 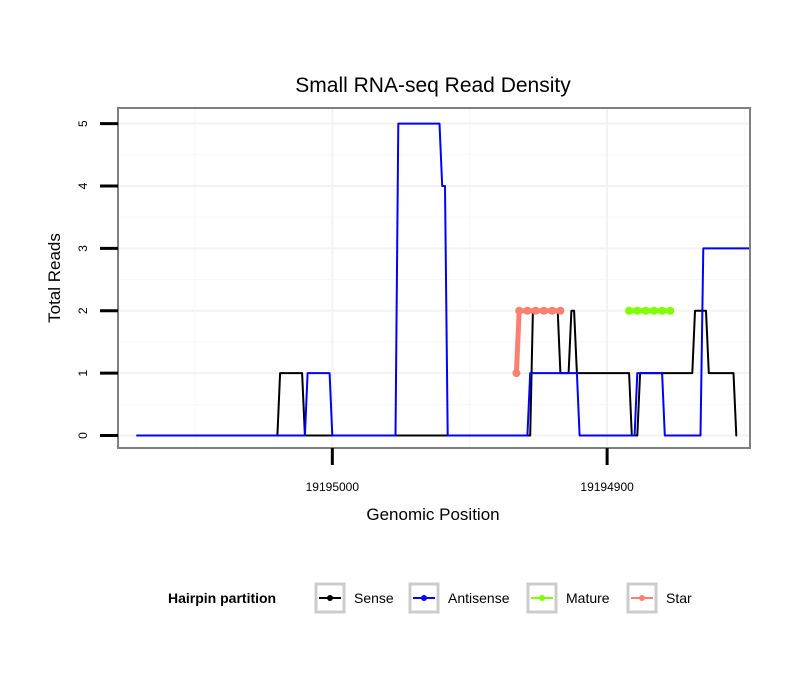 I want to click on legend-label-sense: Sense, so click(x=374, y=598).